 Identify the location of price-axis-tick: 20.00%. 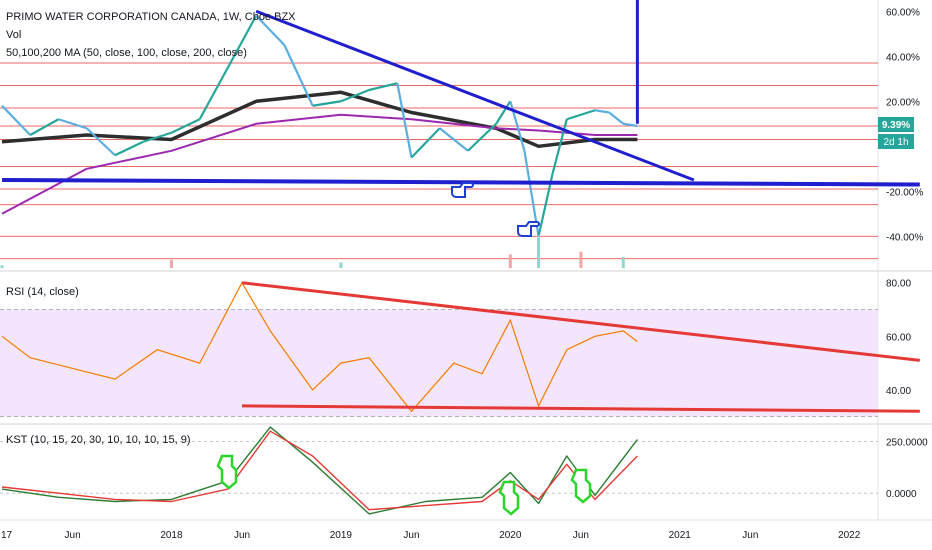
(903, 102).